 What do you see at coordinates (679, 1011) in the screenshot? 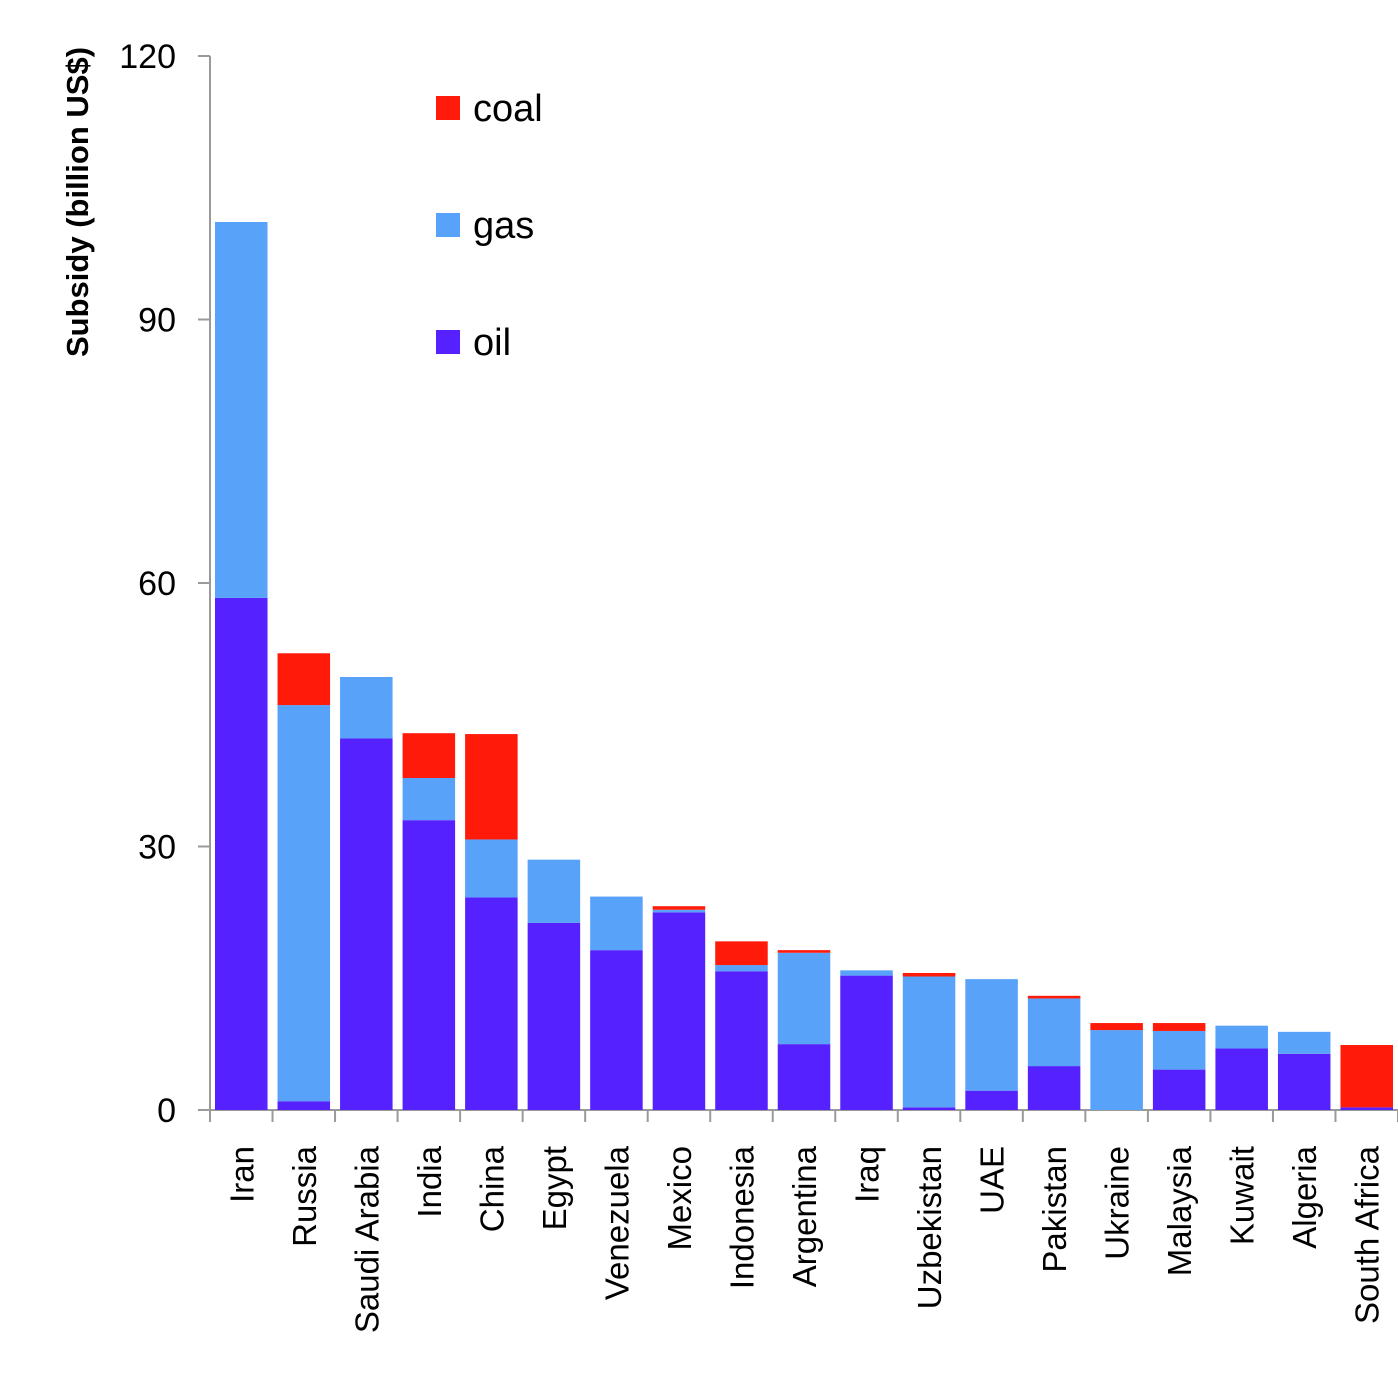
I see `bar-oil-mexico` at bounding box center [679, 1011].